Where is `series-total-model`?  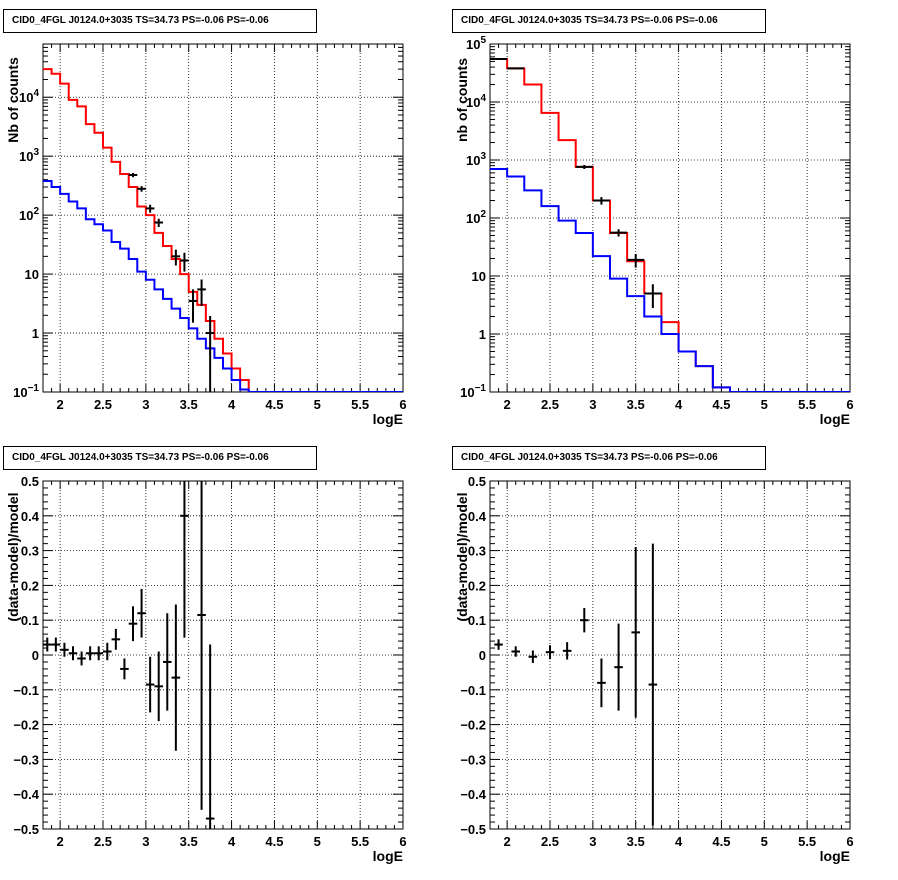
series-total-model is located at coordinates (223, 230).